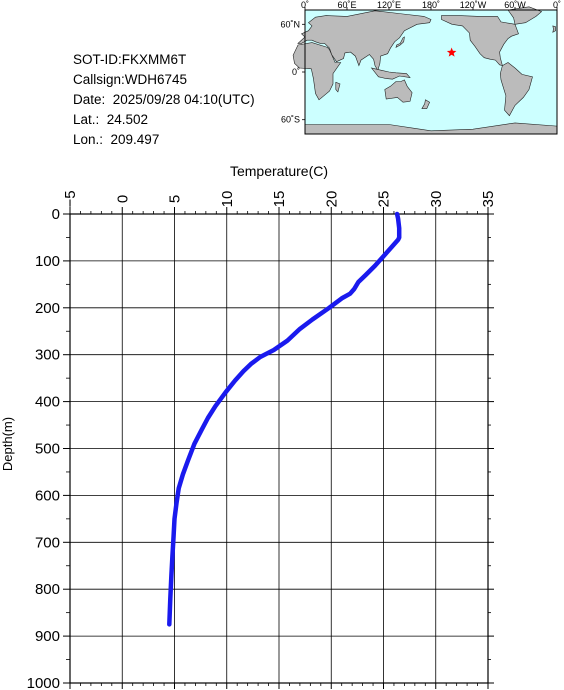  I want to click on y-tick-label: 0, so click(56, 214).